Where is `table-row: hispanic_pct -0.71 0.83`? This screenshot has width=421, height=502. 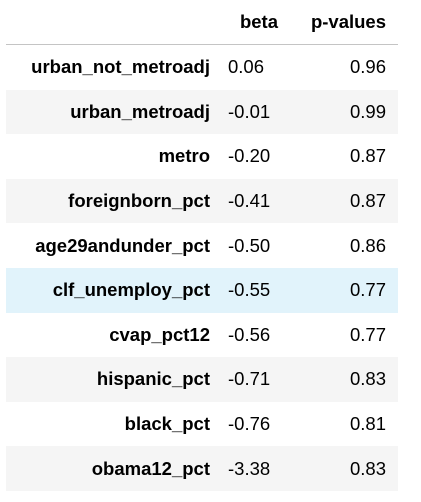
table-row: hispanic_pct -0.71 0.83 is located at coordinates (202, 379).